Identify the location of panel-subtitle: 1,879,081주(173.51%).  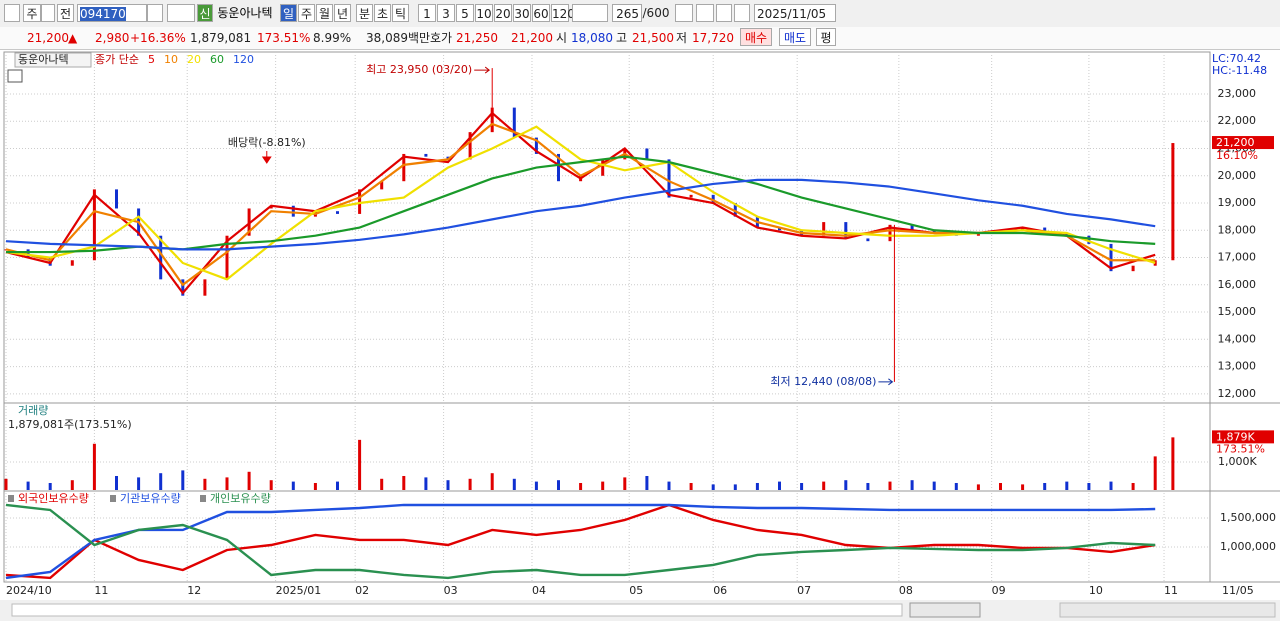
(70, 424).